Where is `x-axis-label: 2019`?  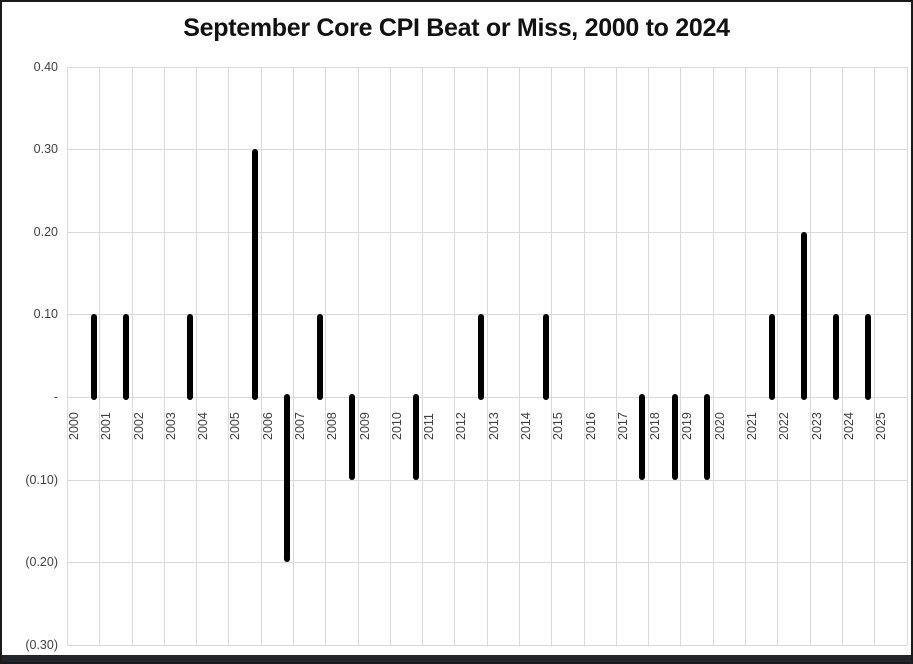 x-axis-label: 2019 is located at coordinates (687, 426).